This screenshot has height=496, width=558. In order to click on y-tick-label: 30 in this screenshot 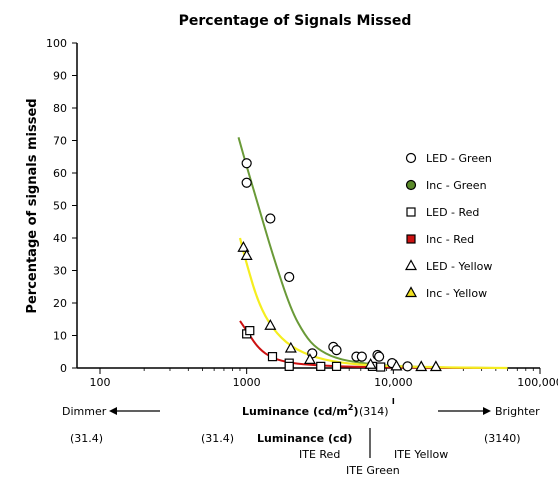, I will do `click(60, 271)`.